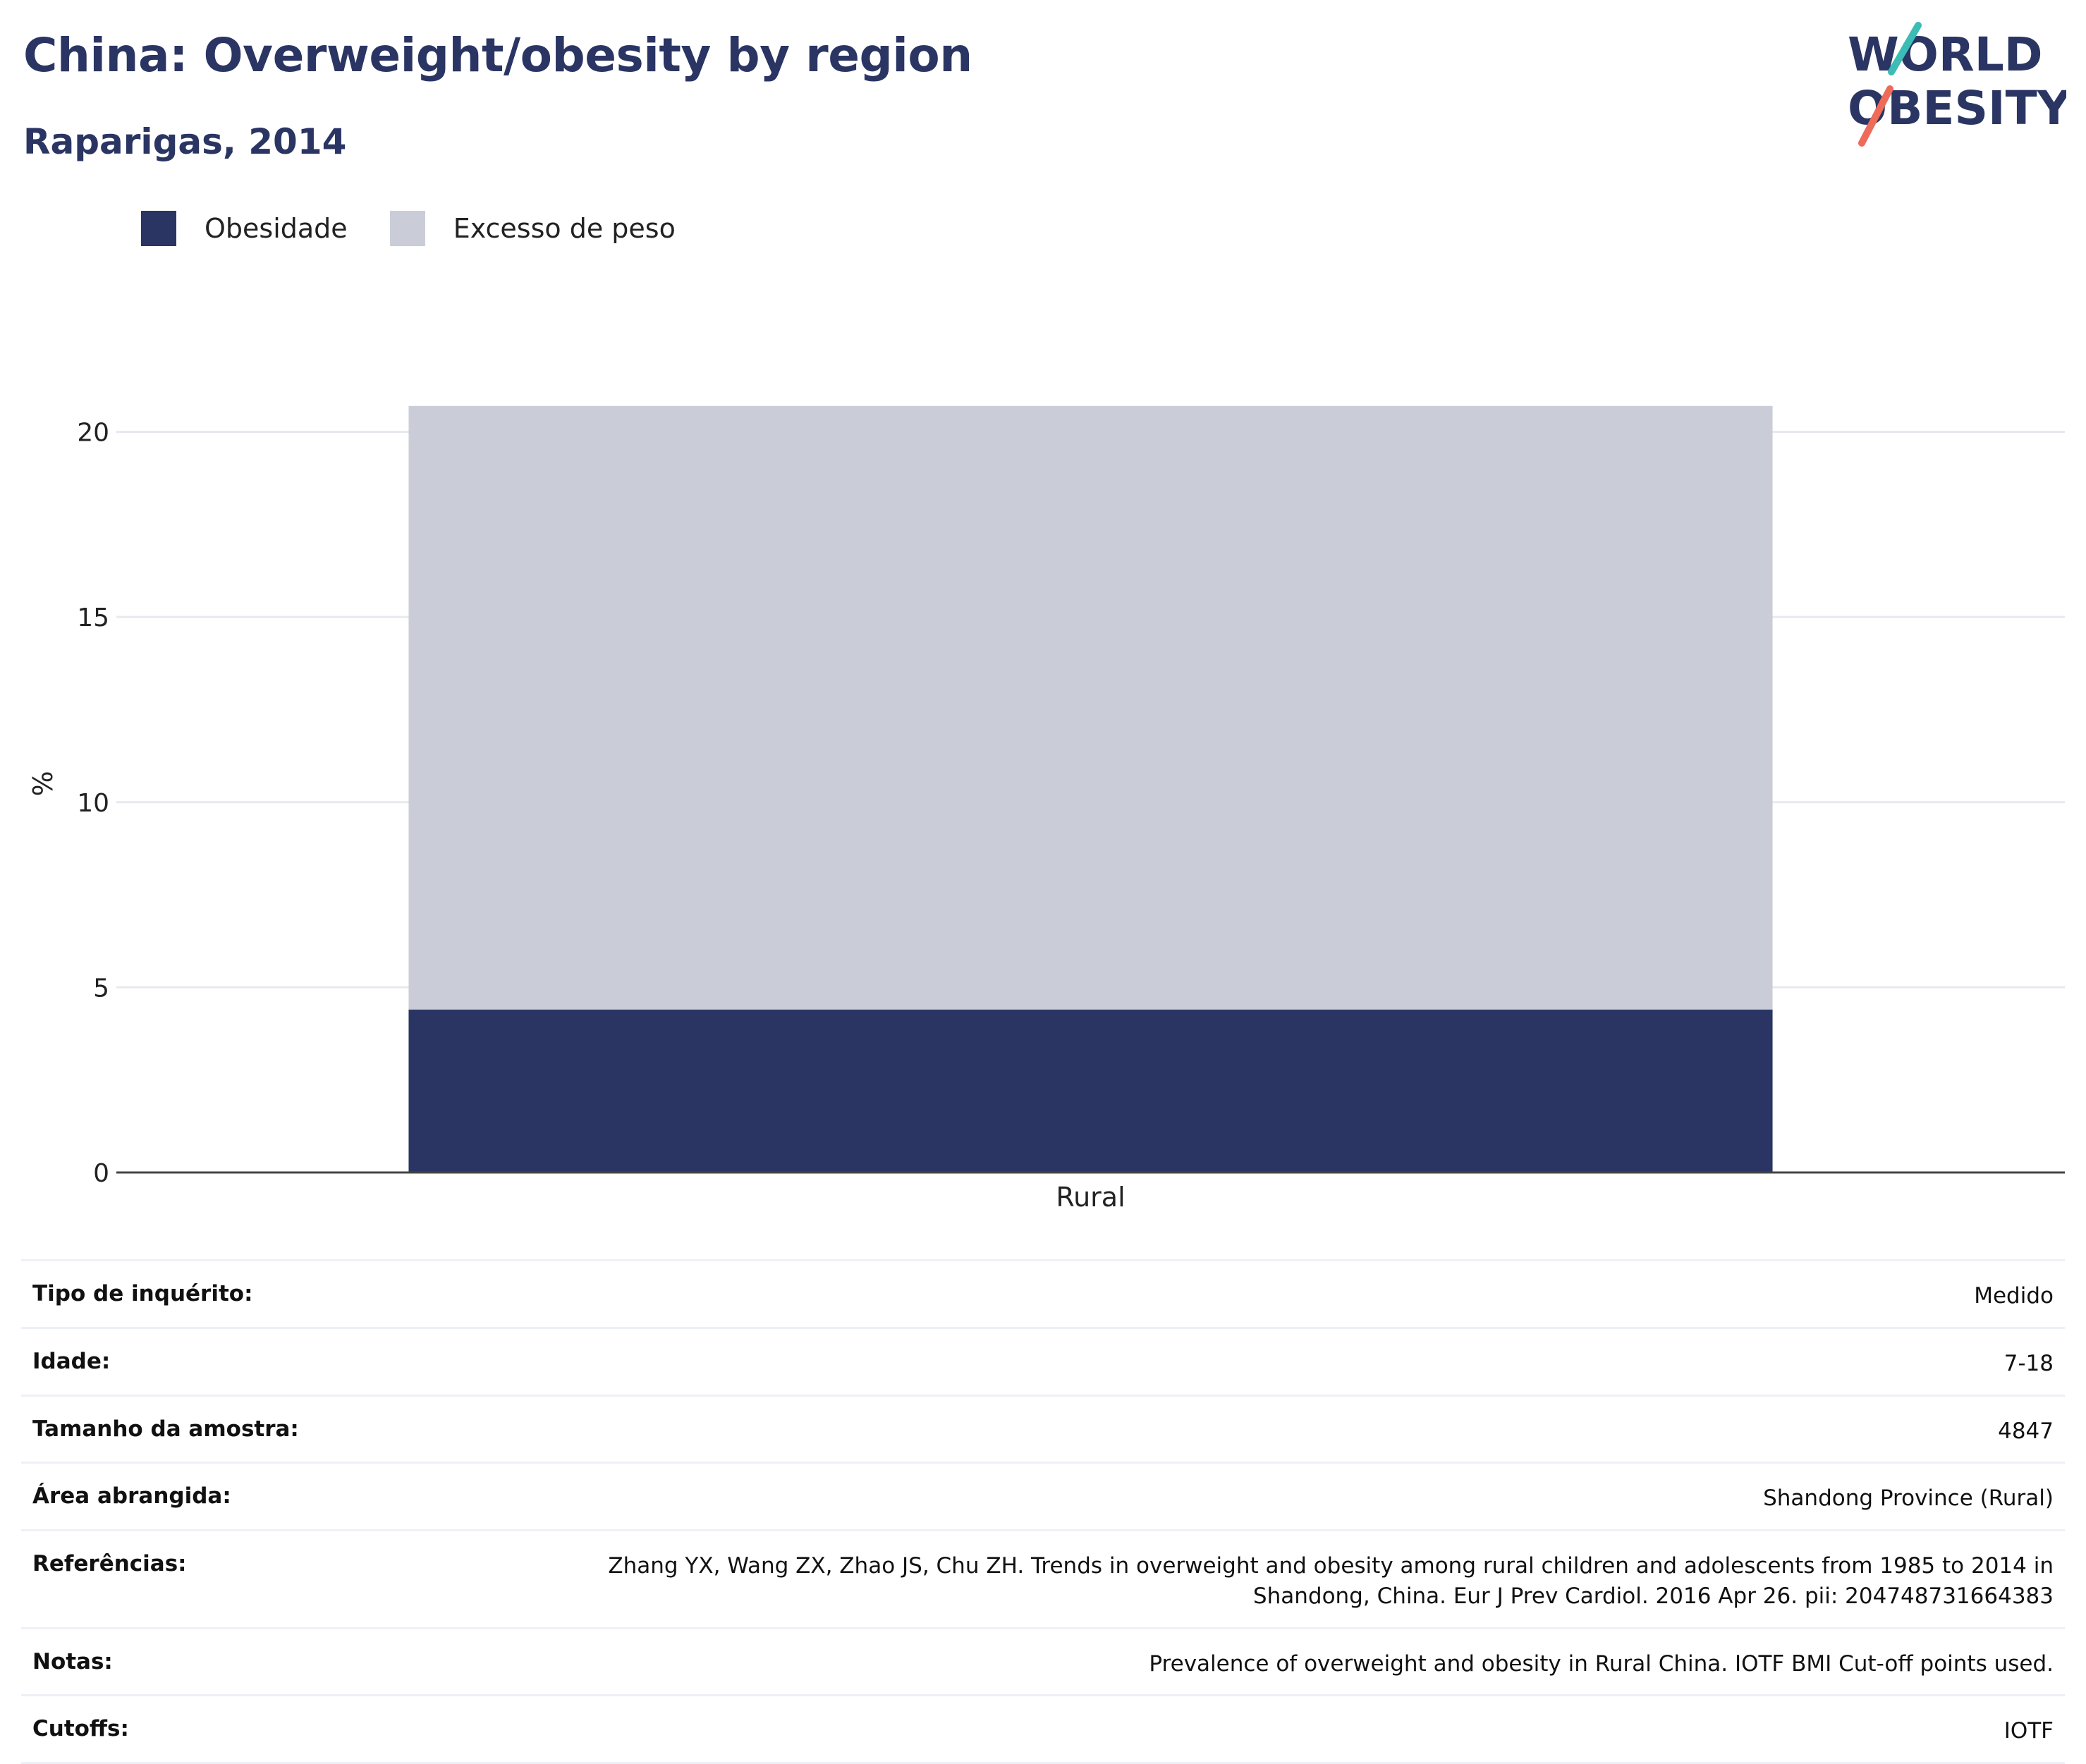 The image size is (2086, 1764). What do you see at coordinates (1090, 1197) in the screenshot?
I see `x-tick-label: Rural` at bounding box center [1090, 1197].